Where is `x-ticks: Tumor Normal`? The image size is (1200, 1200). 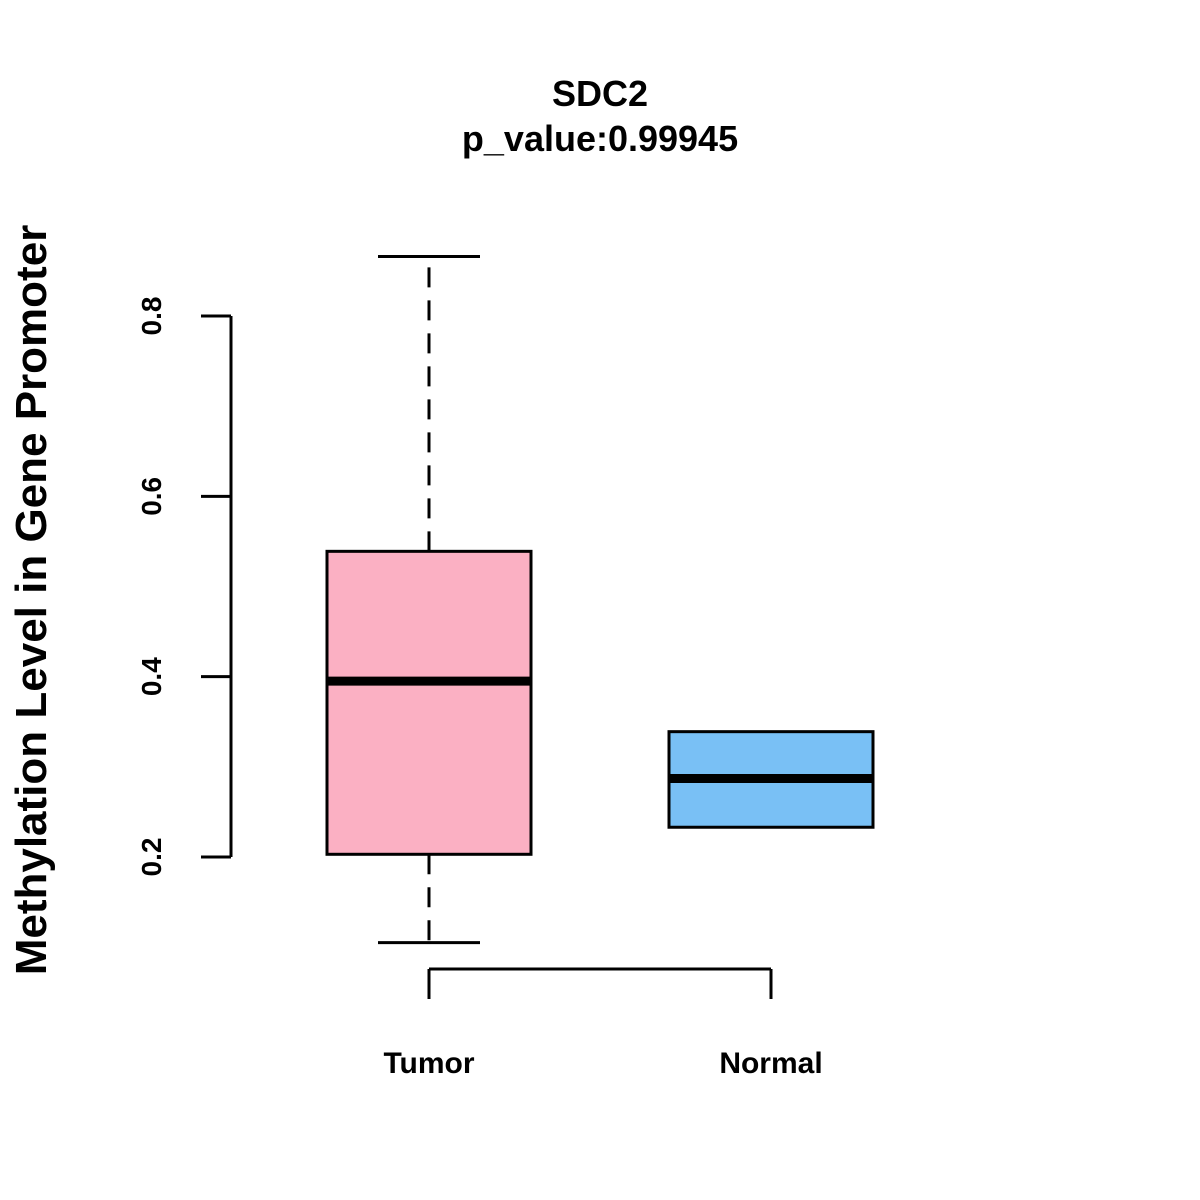
x-ticks: Tumor Normal is located at coordinates (603, 1024).